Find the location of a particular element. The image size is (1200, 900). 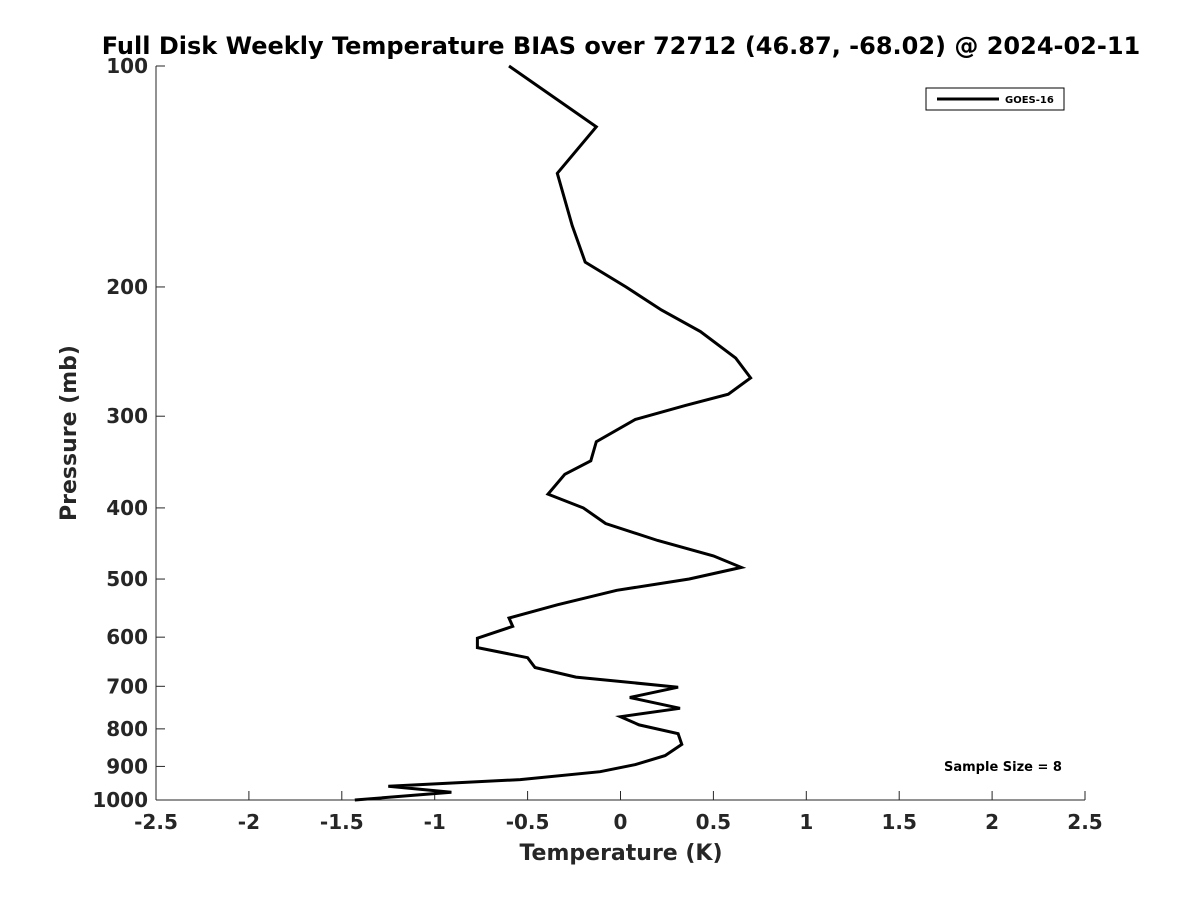

y-tick-label: 200 is located at coordinates (127, 287).